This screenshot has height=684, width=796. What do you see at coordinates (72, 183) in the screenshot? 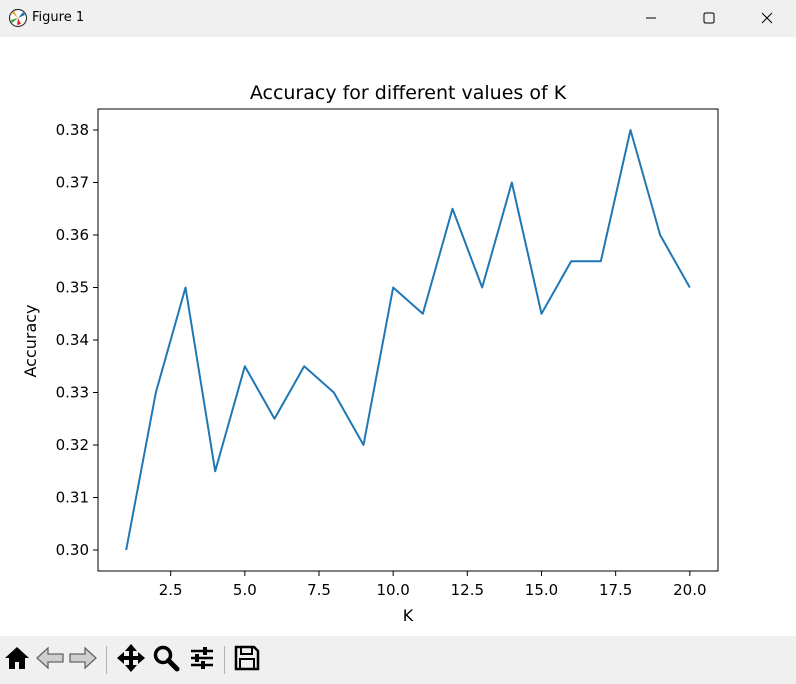
I see `y-tick-label: 0.37` at bounding box center [72, 183].